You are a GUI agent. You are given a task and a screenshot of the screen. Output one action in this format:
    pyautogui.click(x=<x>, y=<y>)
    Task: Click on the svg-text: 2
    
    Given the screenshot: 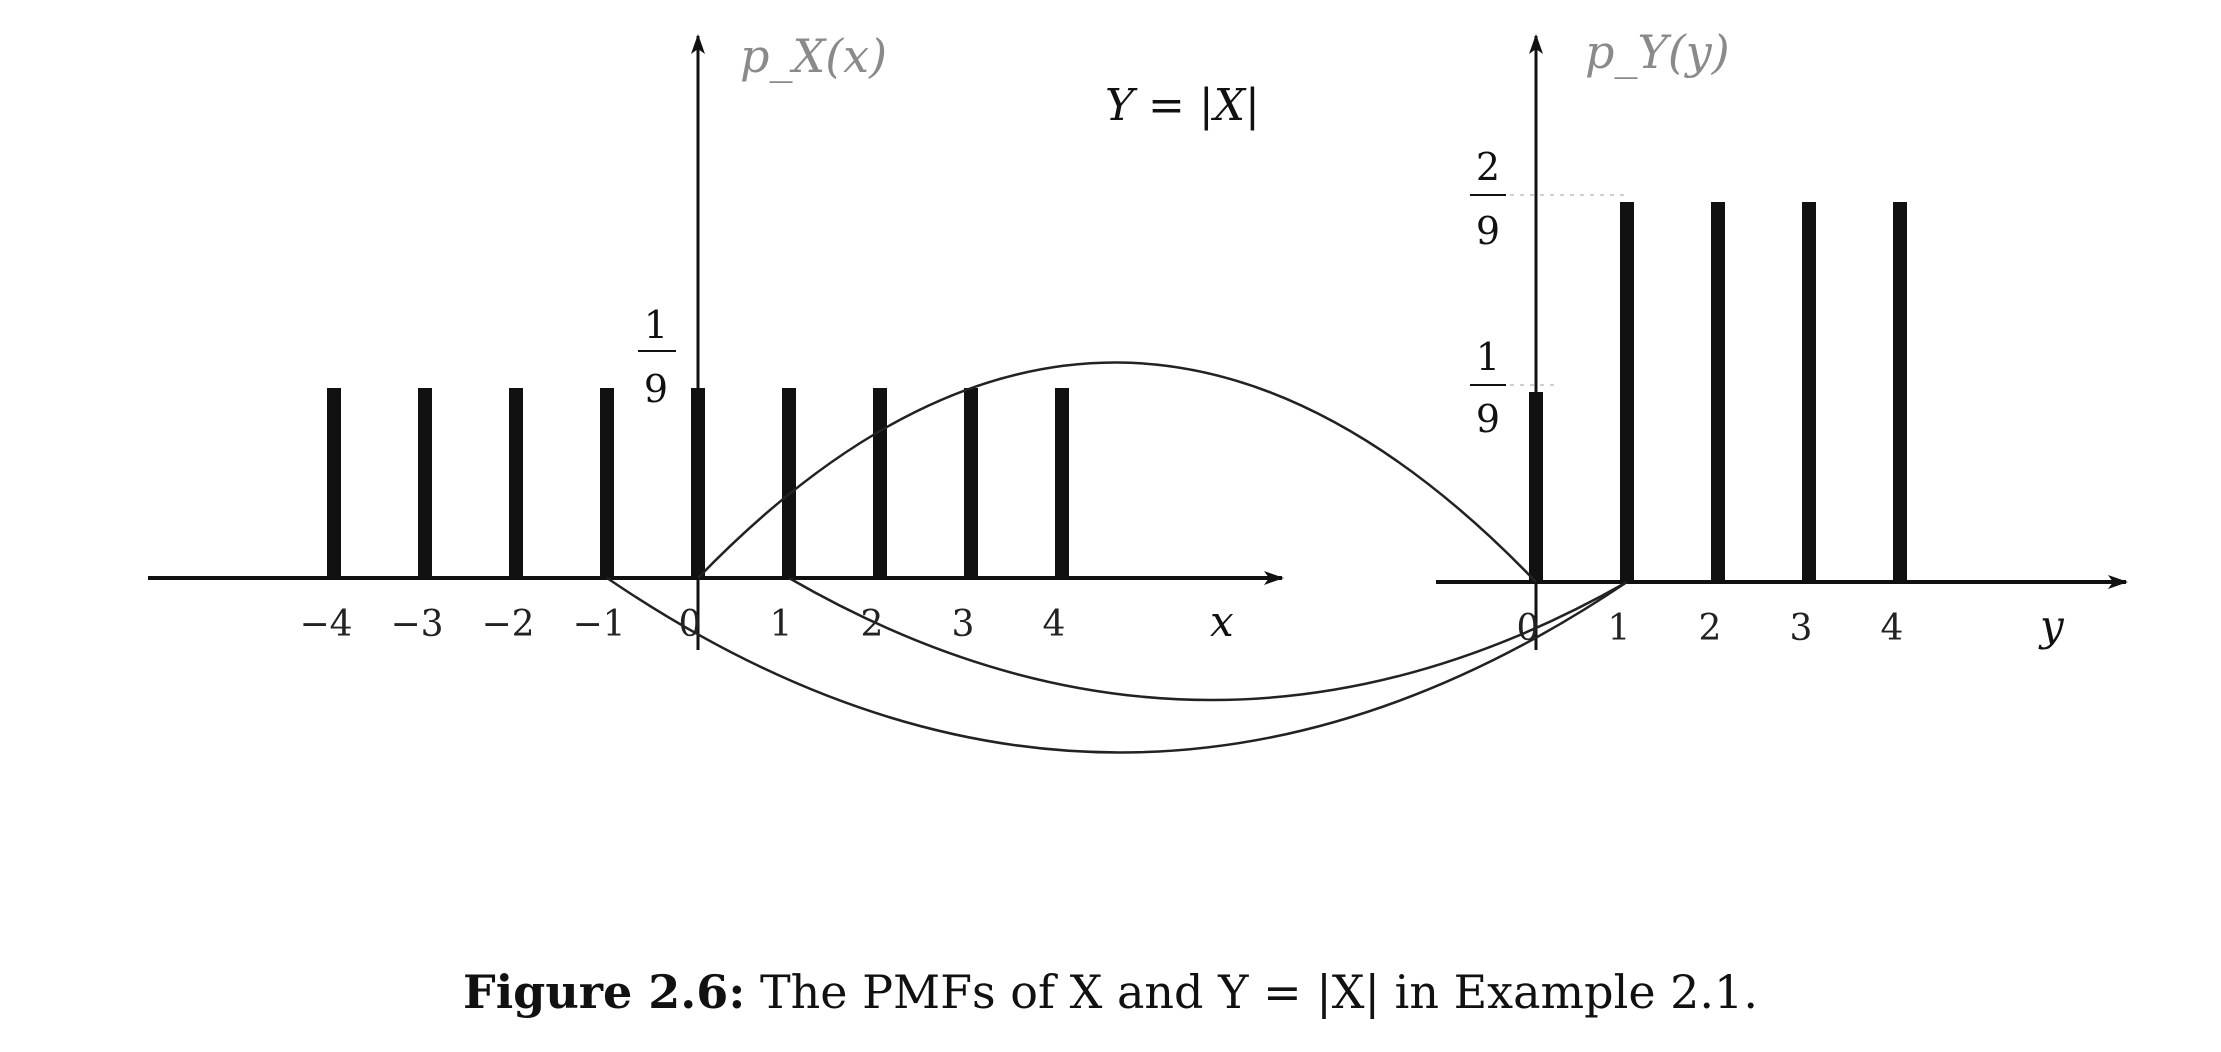 What is the action you would take?
    pyautogui.click(x=1488, y=167)
    